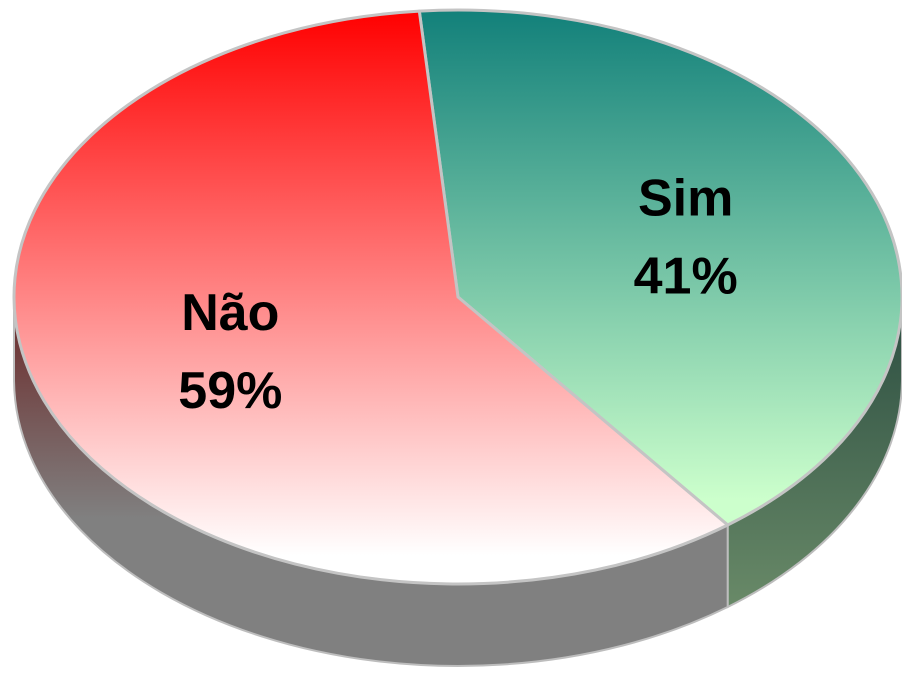  Describe the element at coordinates (686, 277) in the screenshot. I see `slice-value-label: 41%` at that location.